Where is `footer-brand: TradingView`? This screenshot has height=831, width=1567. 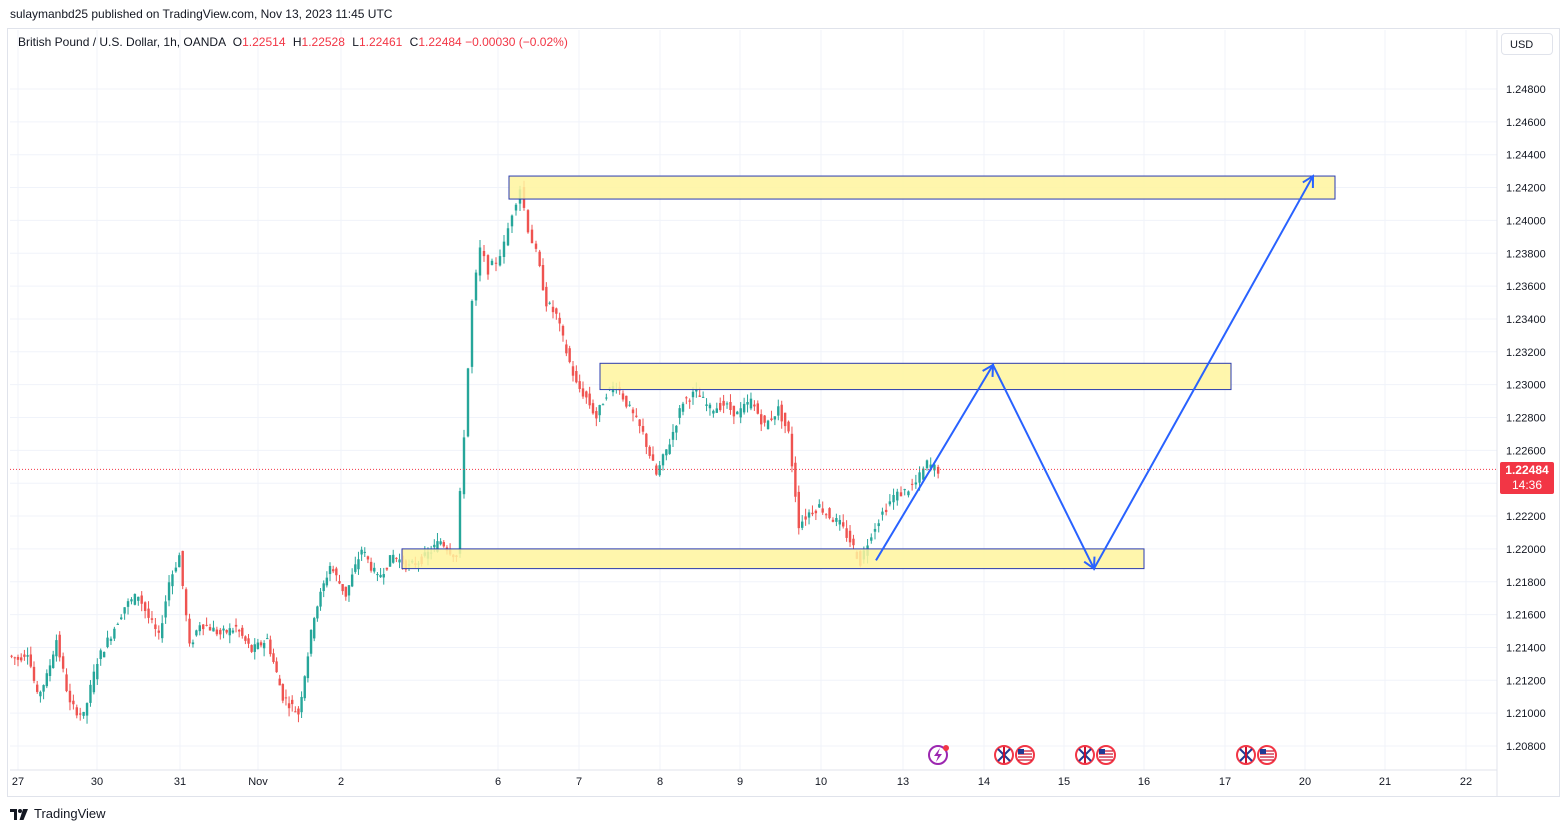 footer-brand: TradingView is located at coordinates (58, 814).